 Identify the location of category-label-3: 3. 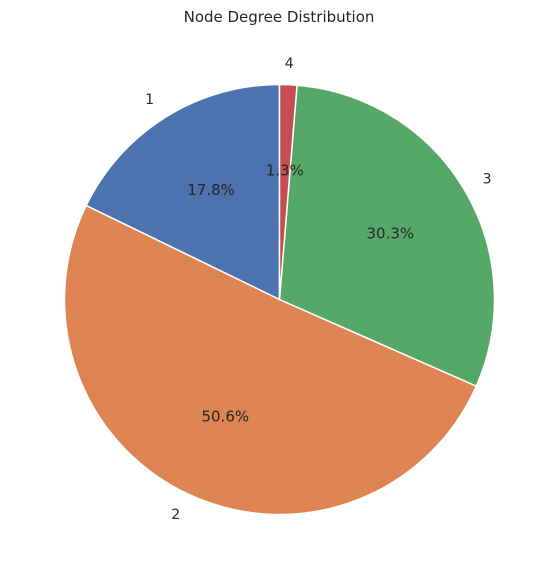
(487, 179).